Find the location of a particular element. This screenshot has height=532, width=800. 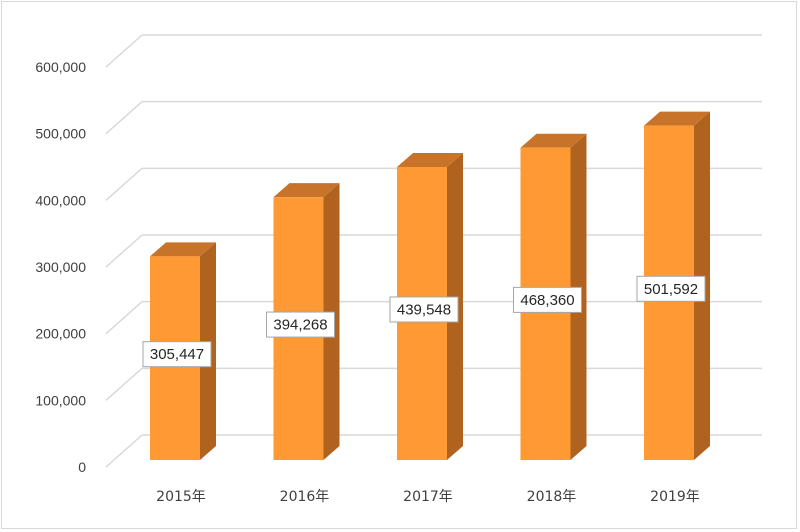

data-label: 468,360 is located at coordinates (547, 299).